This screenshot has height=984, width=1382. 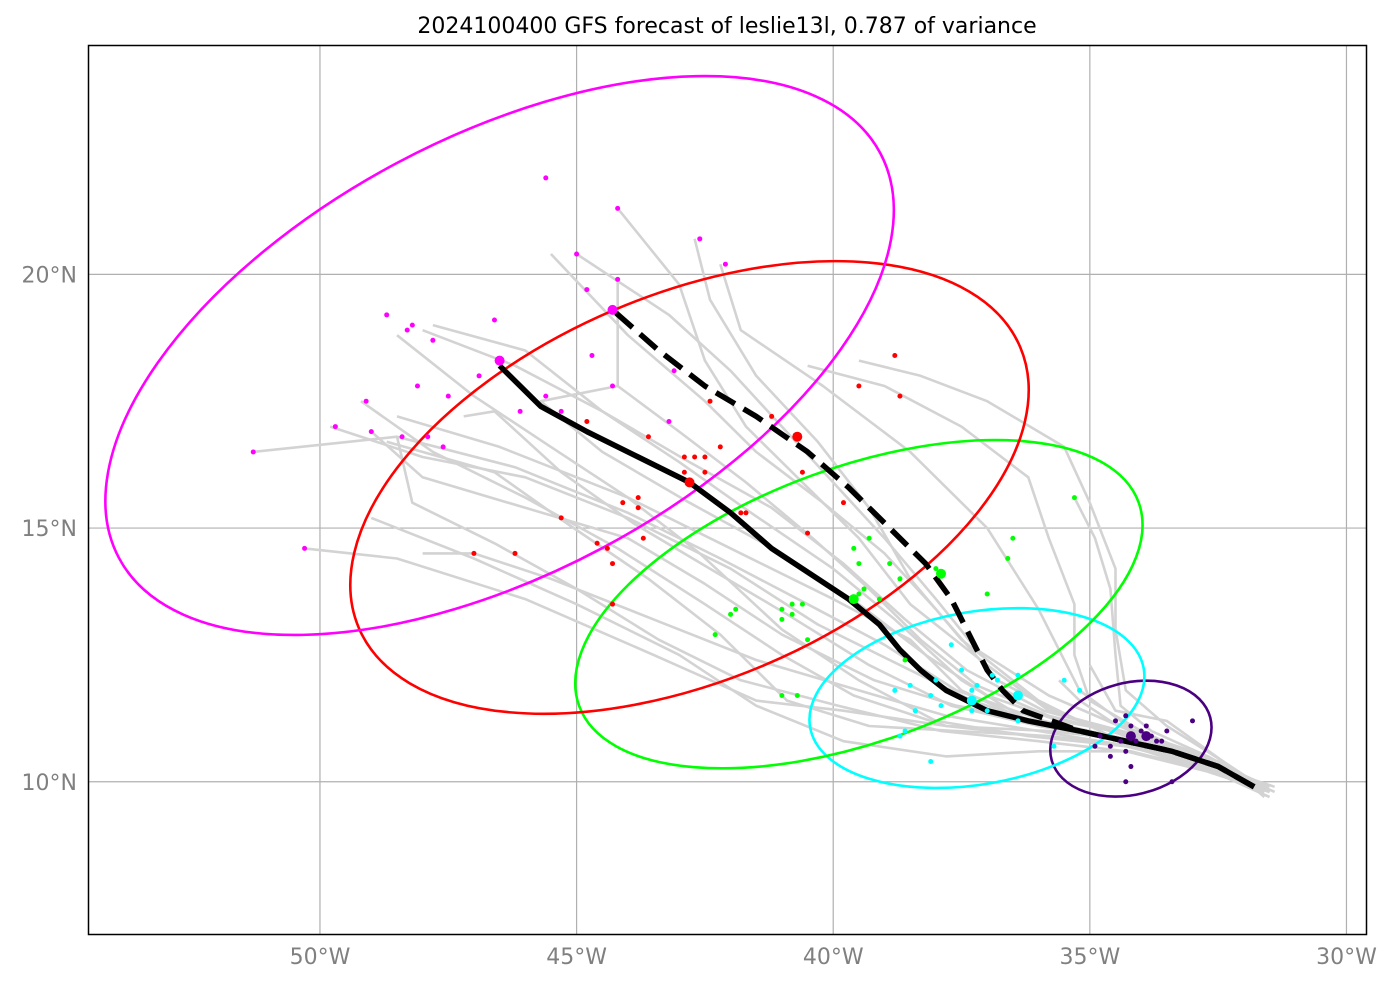 What do you see at coordinates (1064, 576) in the screenshot?
I see `ensemble-track` at bounding box center [1064, 576].